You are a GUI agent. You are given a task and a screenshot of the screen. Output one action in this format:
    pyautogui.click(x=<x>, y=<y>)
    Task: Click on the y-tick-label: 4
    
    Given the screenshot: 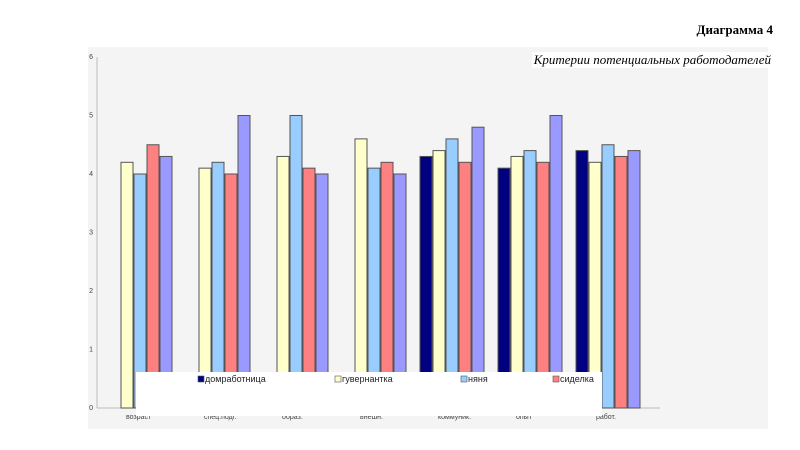 What is the action you would take?
    pyautogui.click(x=91, y=174)
    